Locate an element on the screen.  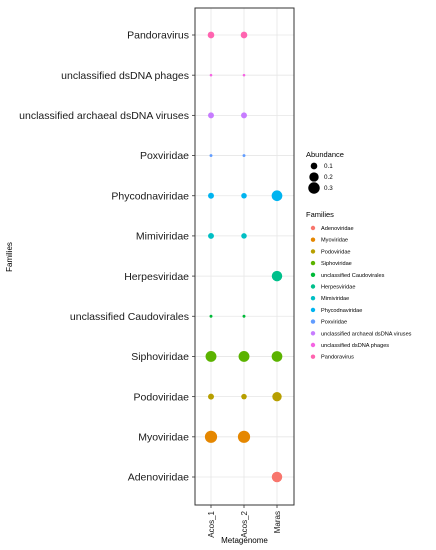
y-tick-label-myoviridae: Myoviridae is located at coordinates (163, 438).